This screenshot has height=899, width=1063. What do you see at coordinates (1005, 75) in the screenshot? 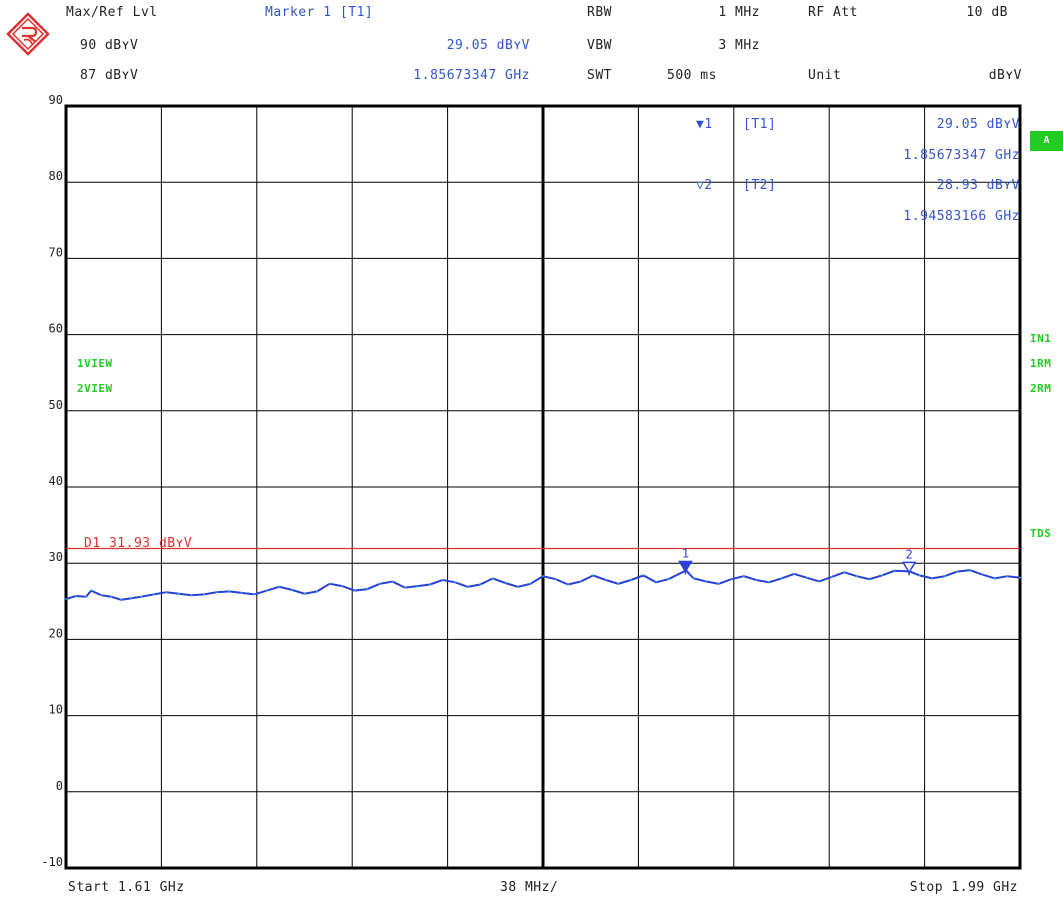
I see `unit-value: dBʏV` at bounding box center [1005, 75].